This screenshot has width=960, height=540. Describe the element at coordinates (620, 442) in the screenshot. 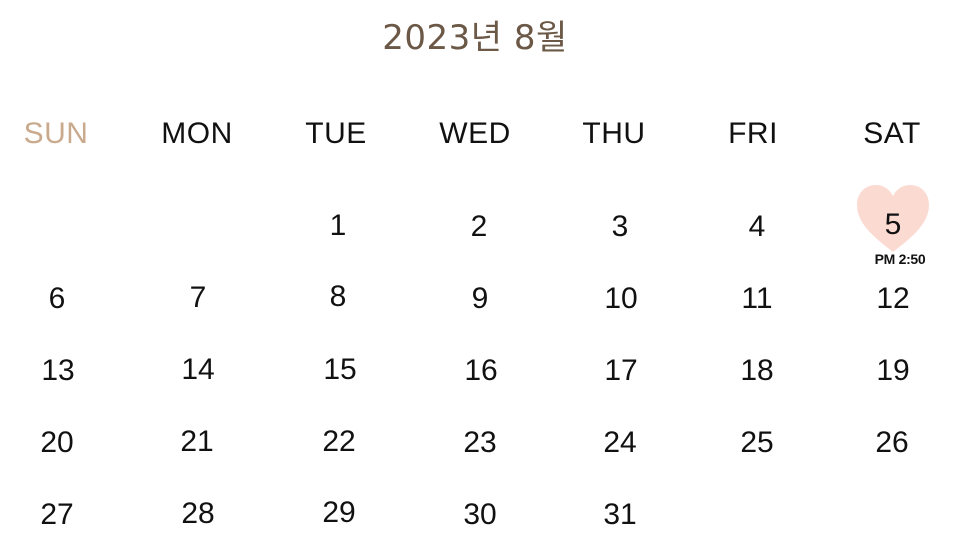

I see `day-cell: 24` at that location.